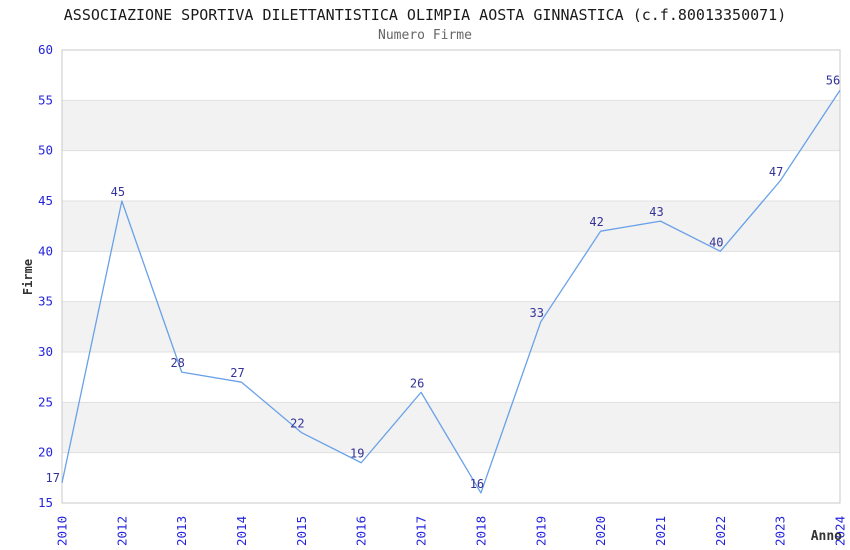 This screenshot has width=850, height=550. Describe the element at coordinates (826, 536) in the screenshot. I see `x-axis-label: Anno` at that location.